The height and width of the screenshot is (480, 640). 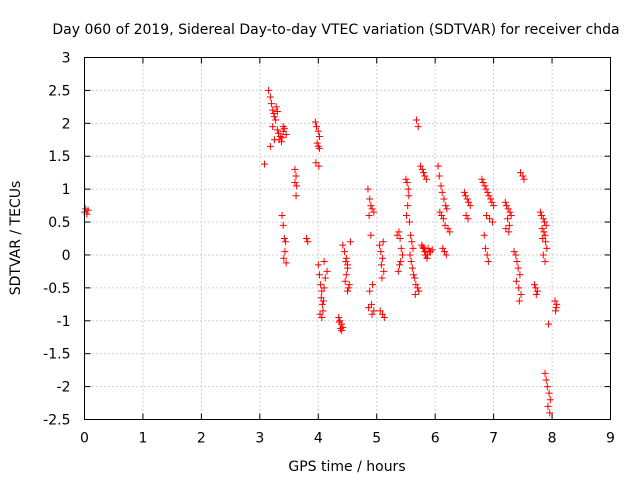 What do you see at coordinates (64, 322) in the screenshot?
I see `y-tick-label: -1` at bounding box center [64, 322].